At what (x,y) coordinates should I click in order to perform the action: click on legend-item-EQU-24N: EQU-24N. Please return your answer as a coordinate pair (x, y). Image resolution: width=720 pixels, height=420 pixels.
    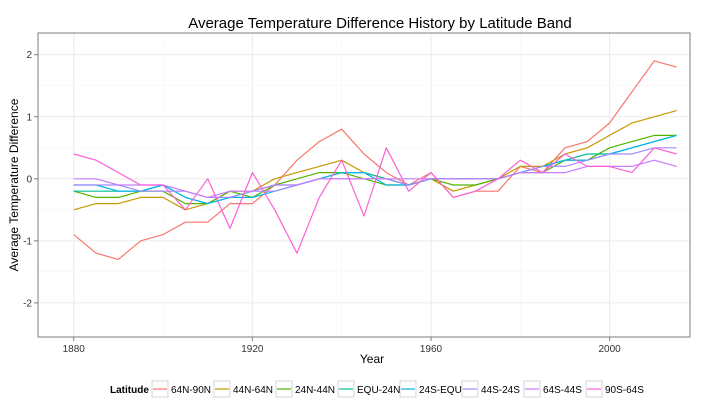
    Looking at the image, I should click on (368, 389).